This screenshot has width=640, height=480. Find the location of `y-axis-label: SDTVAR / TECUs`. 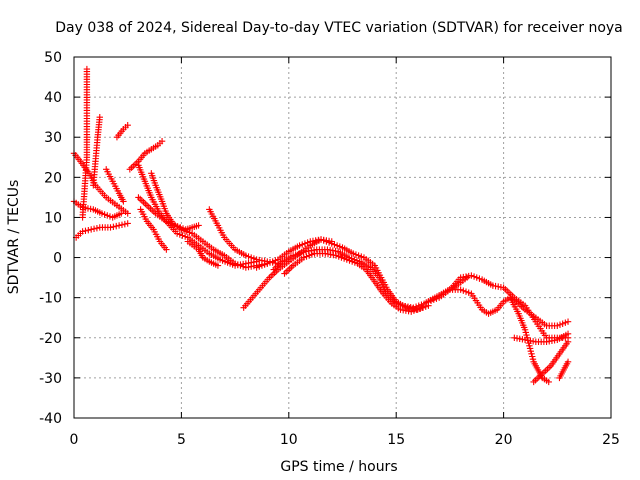

y-axis-label: SDTVAR / TECUs is located at coordinates (14, 237).